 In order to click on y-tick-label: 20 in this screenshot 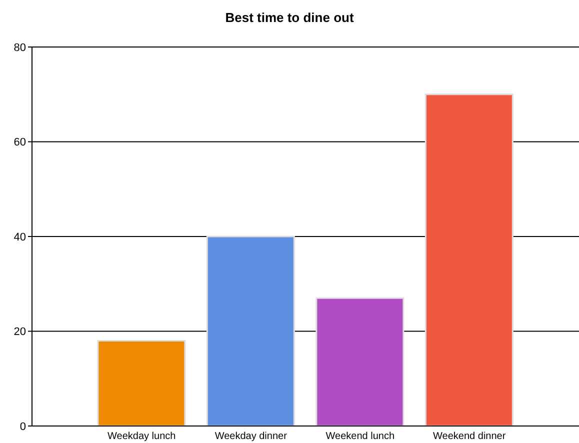, I will do `click(20, 332)`.